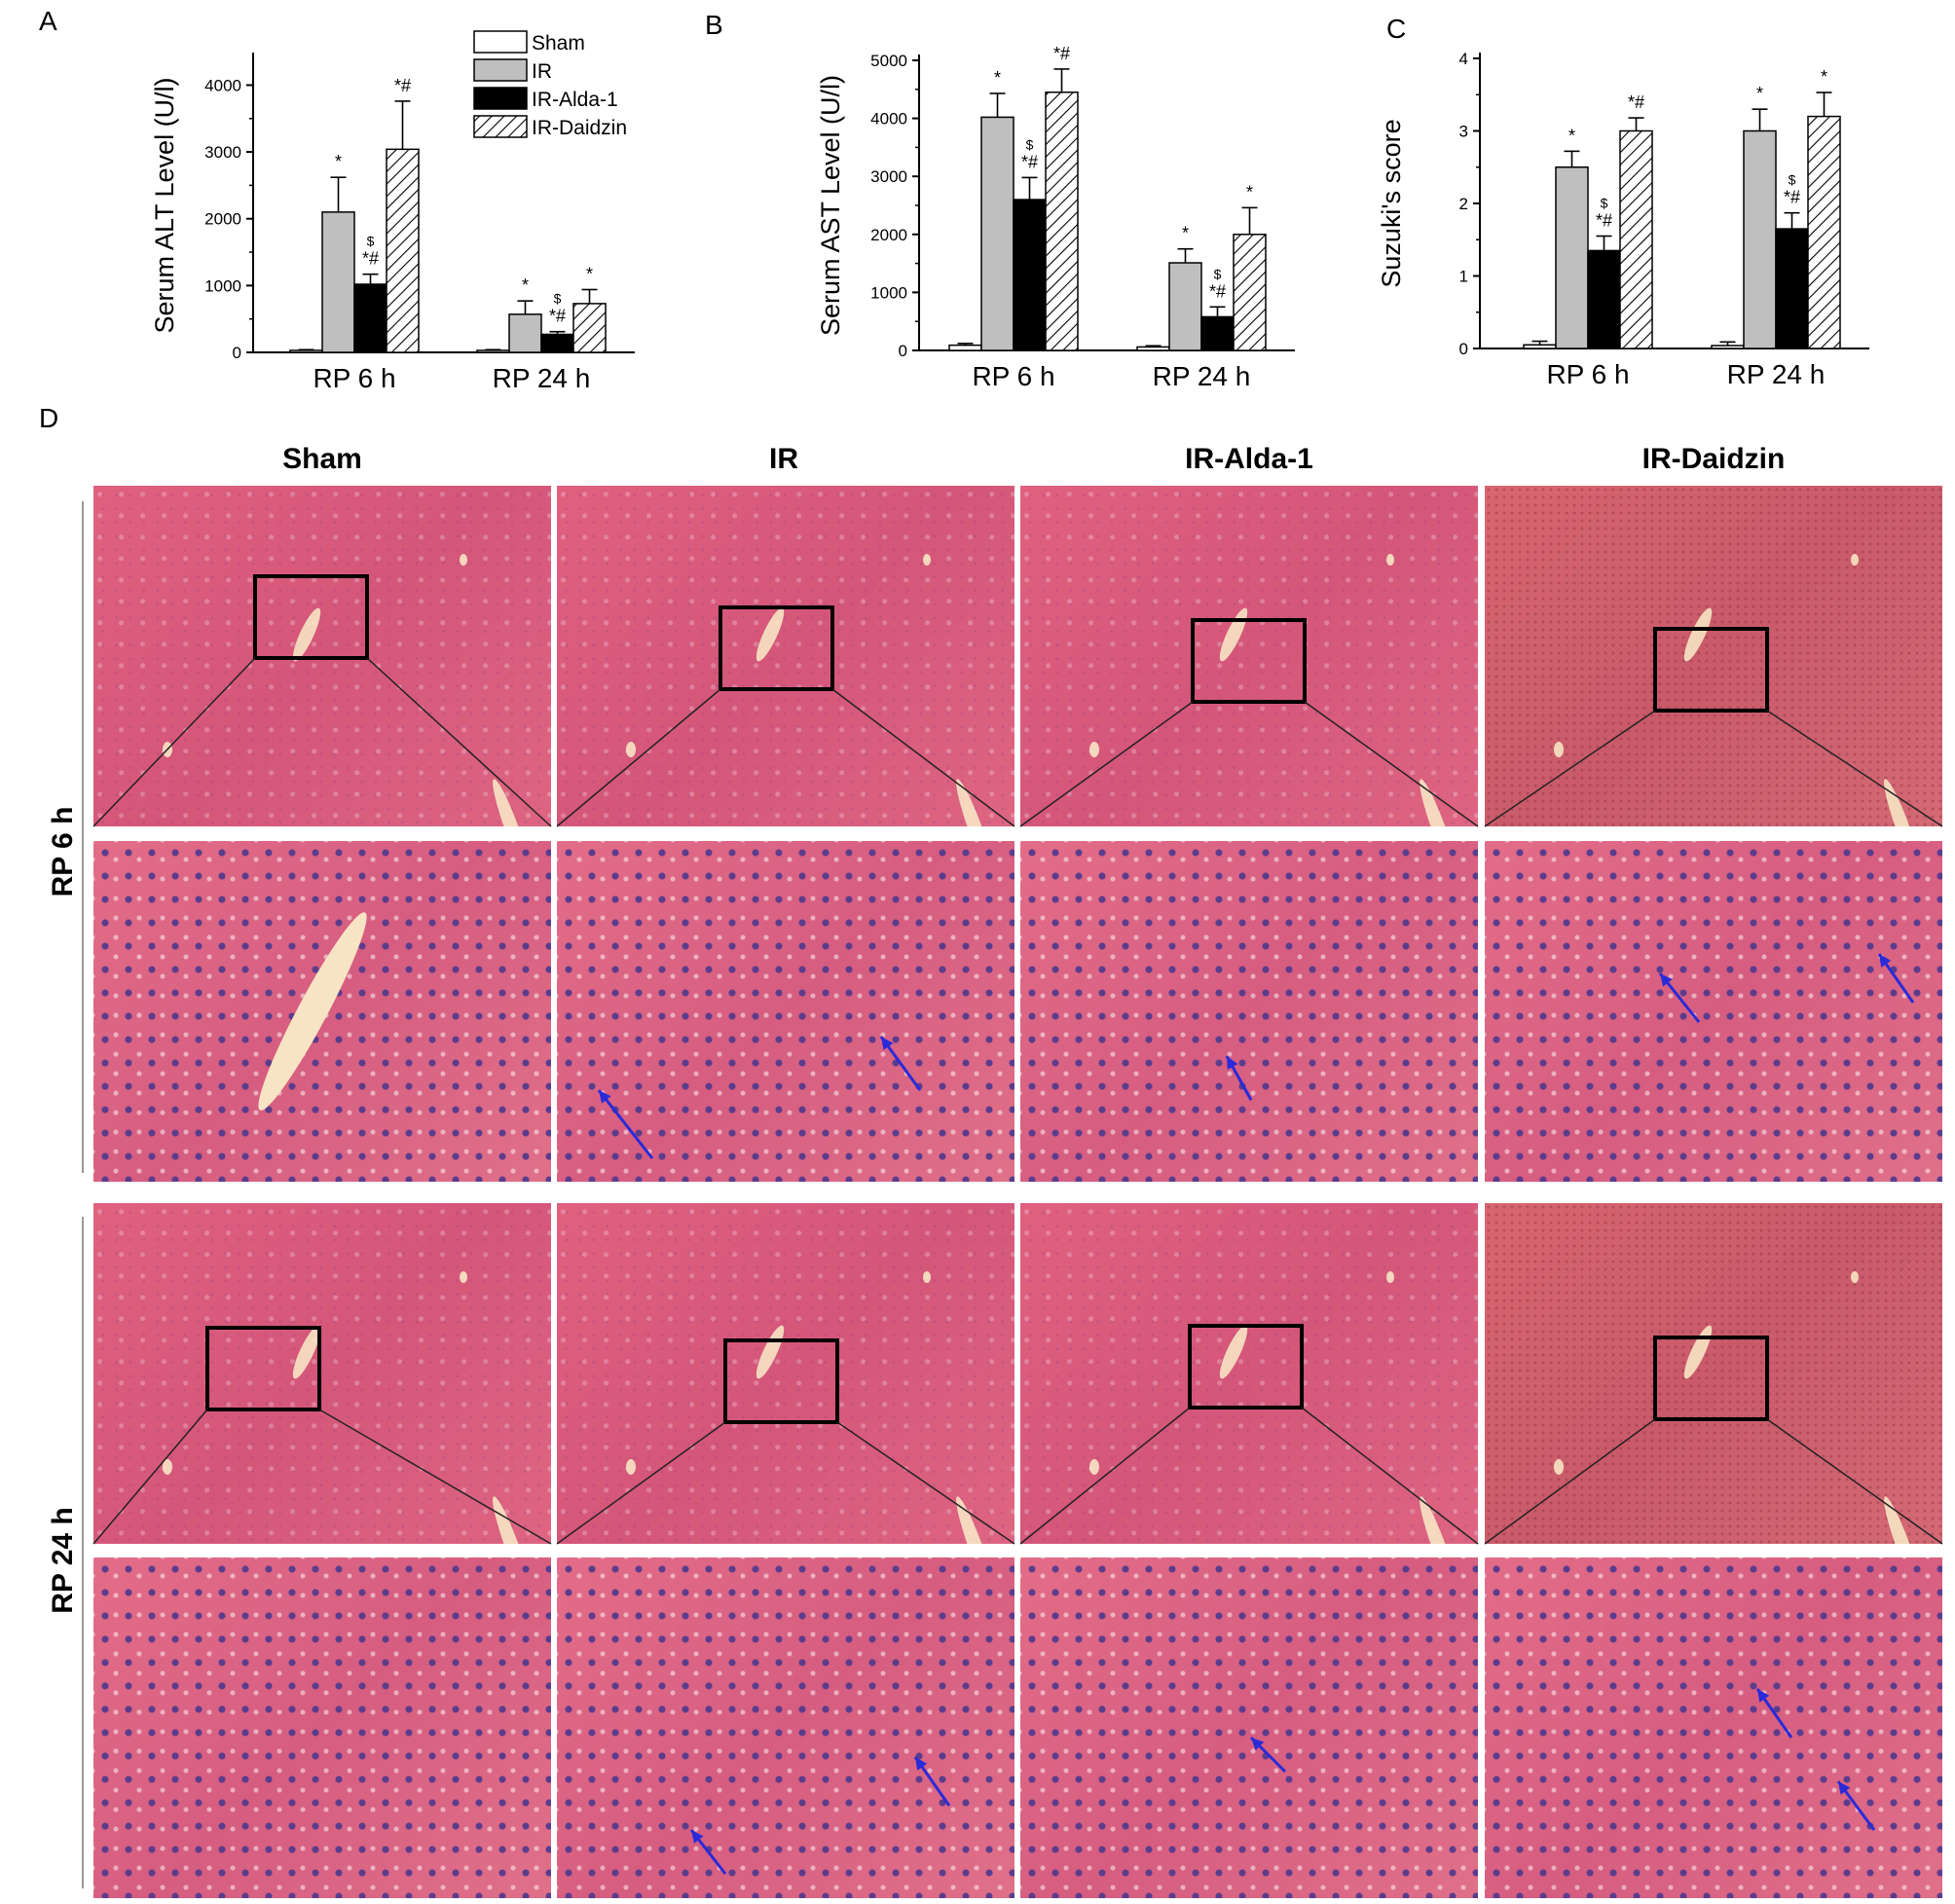 This screenshot has height=1904, width=1955. What do you see at coordinates (1463, 204) in the screenshot?
I see `y-tick-label: 2` at bounding box center [1463, 204].